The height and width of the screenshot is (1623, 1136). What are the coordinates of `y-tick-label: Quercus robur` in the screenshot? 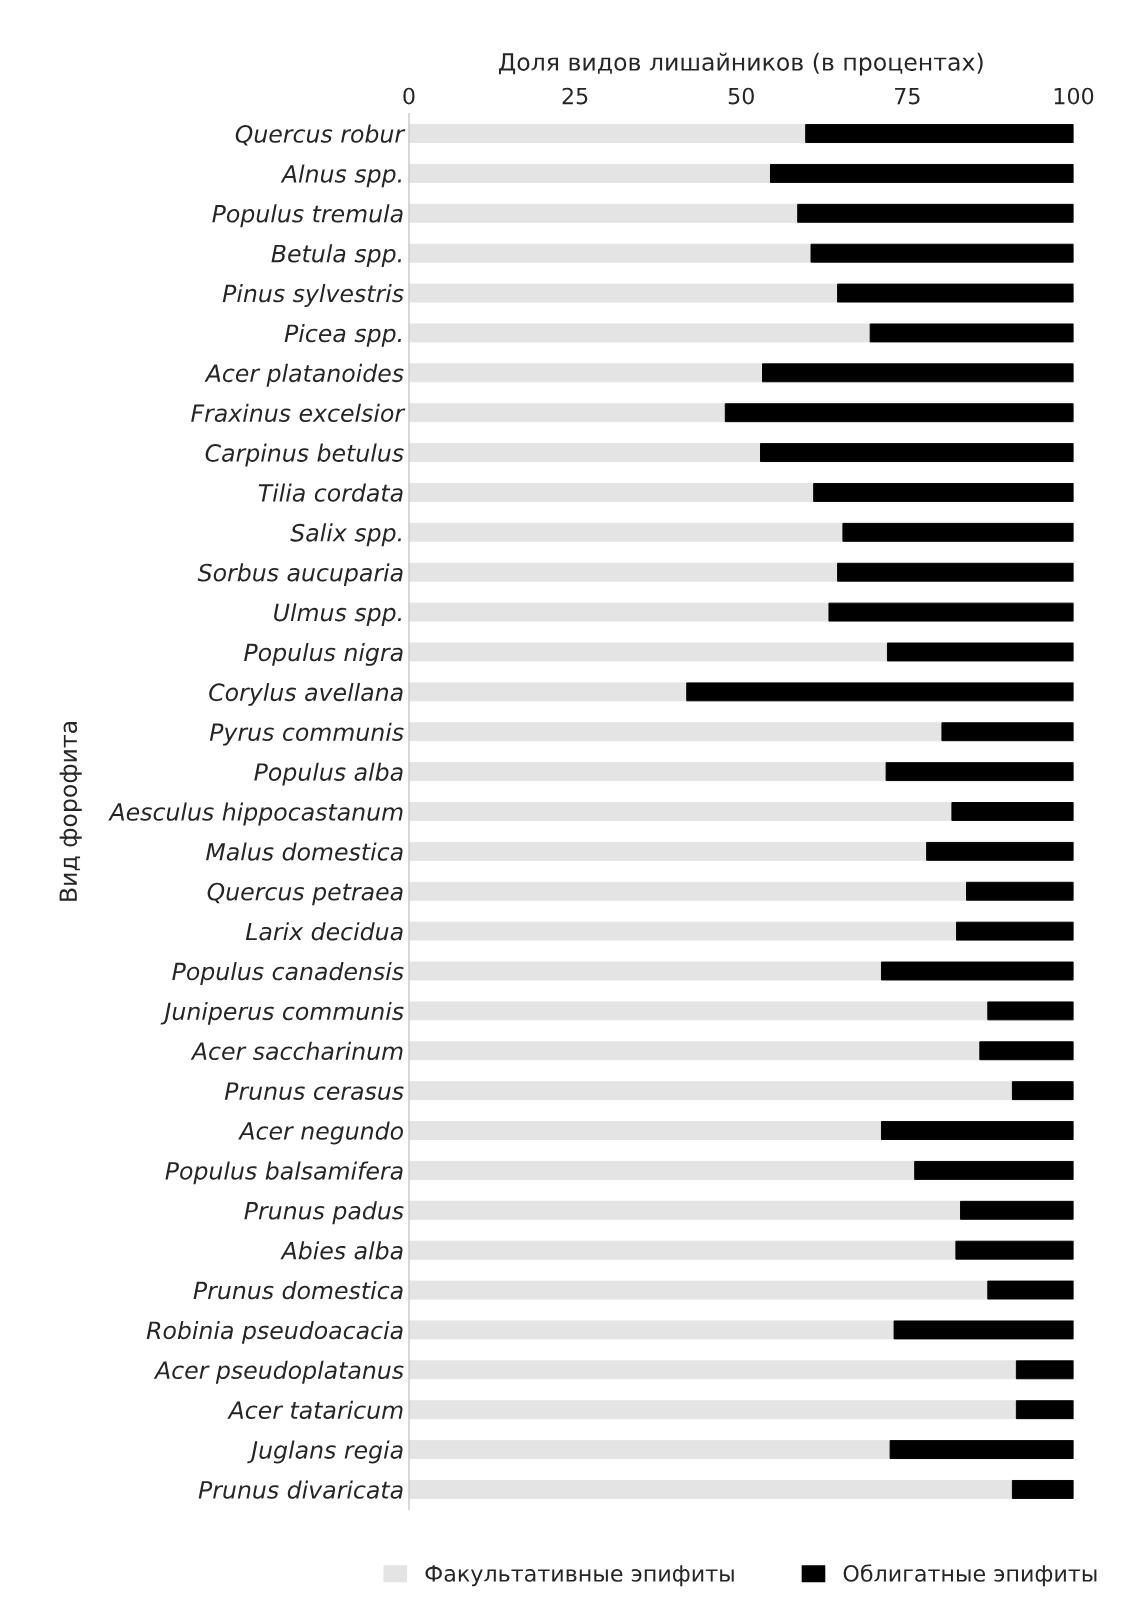 It's located at (320, 135).